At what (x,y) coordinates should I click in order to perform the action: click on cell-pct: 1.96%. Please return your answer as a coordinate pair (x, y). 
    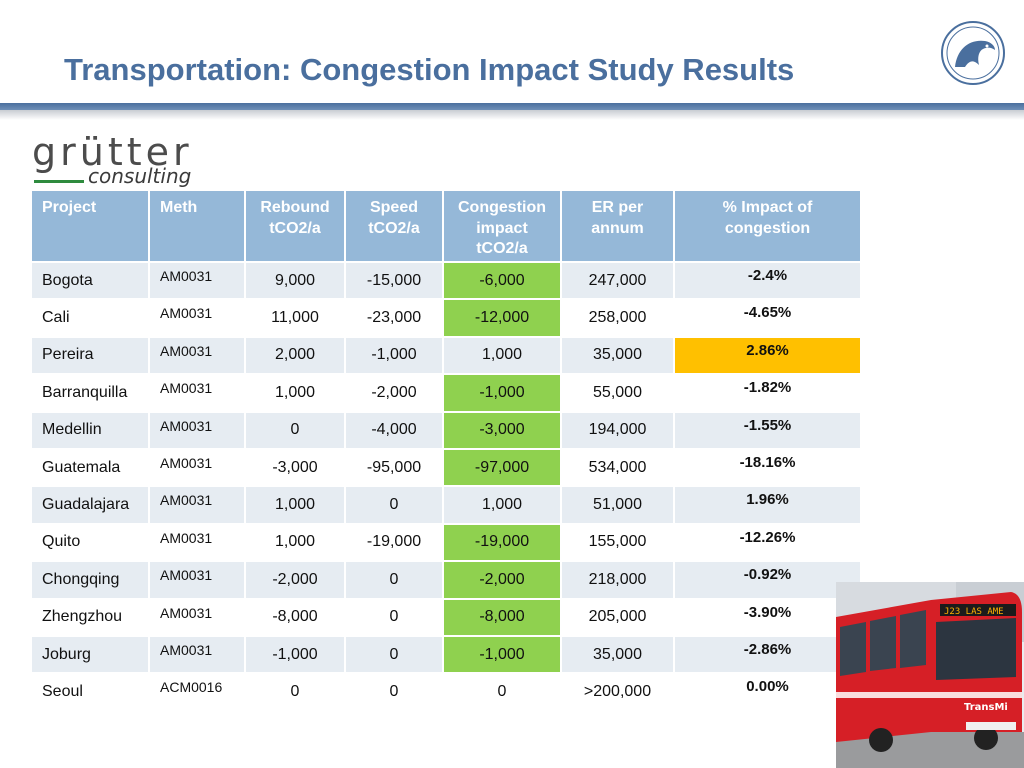
    Looking at the image, I should click on (768, 504).